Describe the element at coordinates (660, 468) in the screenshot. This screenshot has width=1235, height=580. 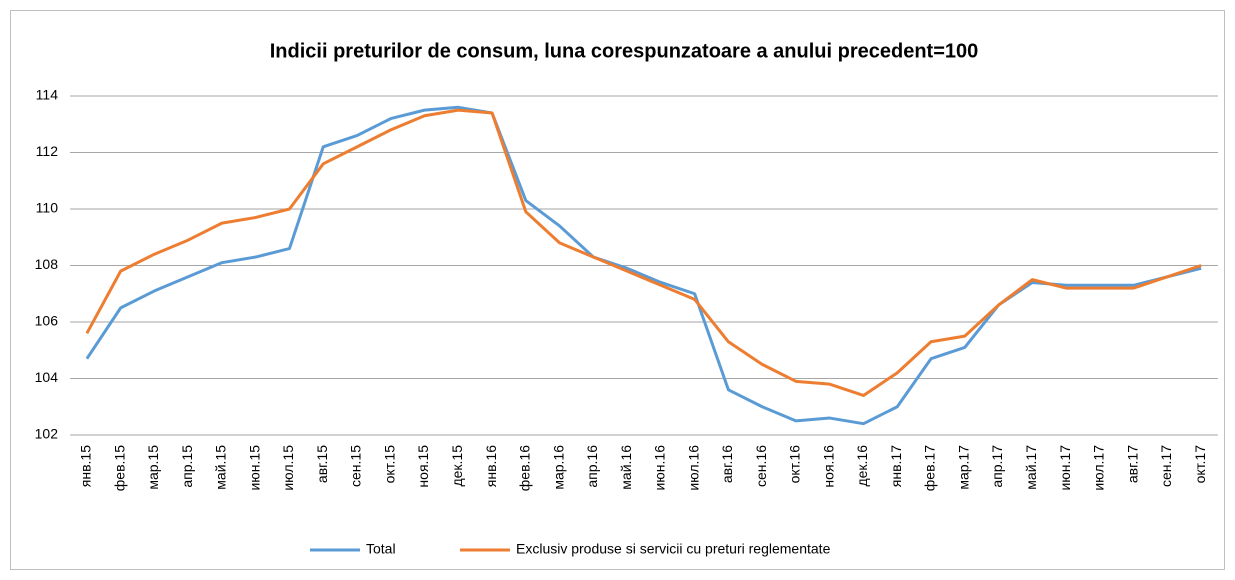
I see `x-tick-label: июн.16` at that location.